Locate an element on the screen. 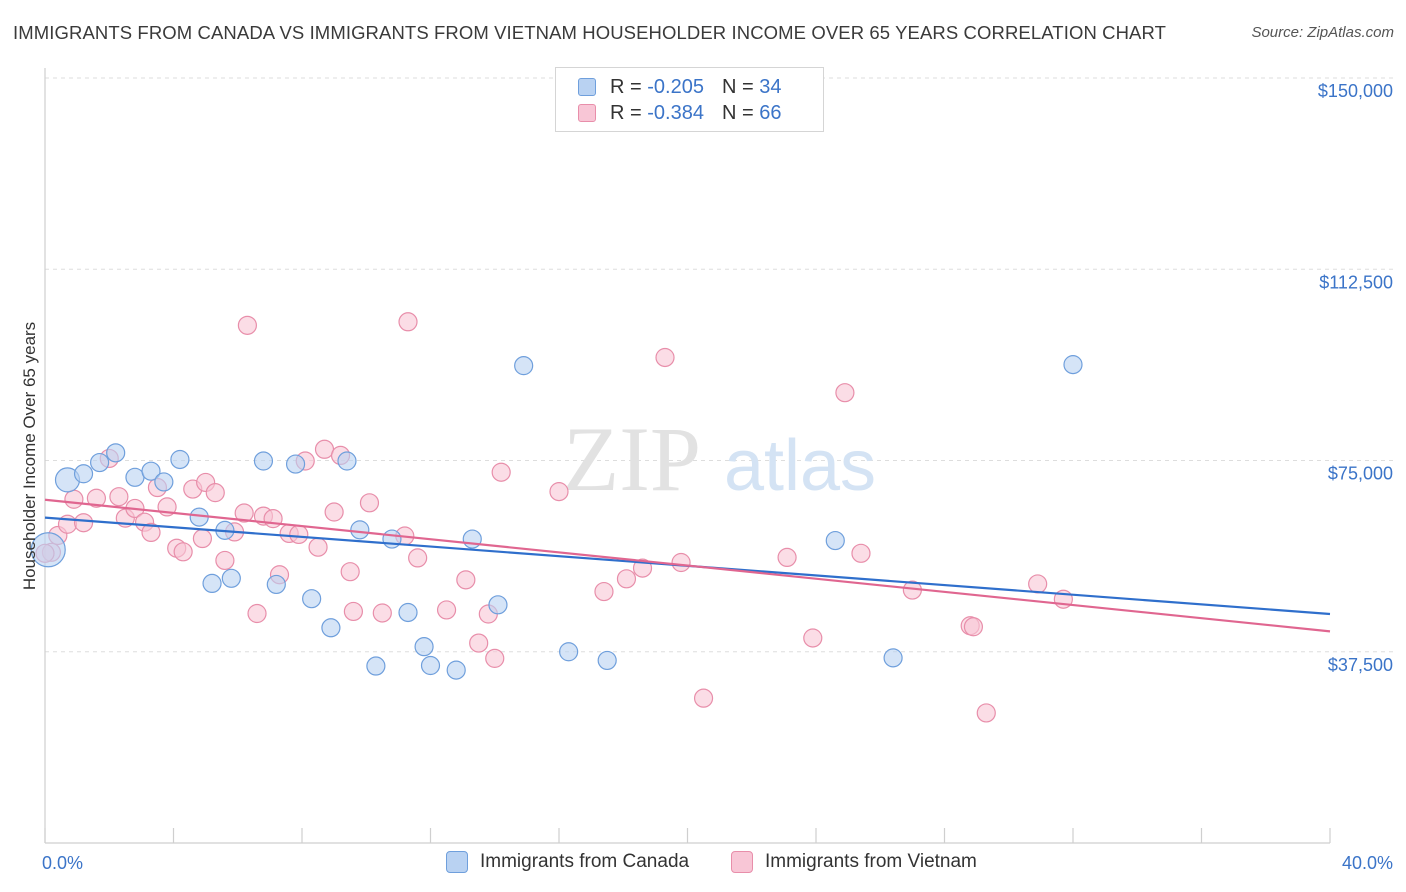 The width and height of the screenshot is (1406, 892). series-legend-canada: Immigrants from Canada is located at coordinates (567, 862).